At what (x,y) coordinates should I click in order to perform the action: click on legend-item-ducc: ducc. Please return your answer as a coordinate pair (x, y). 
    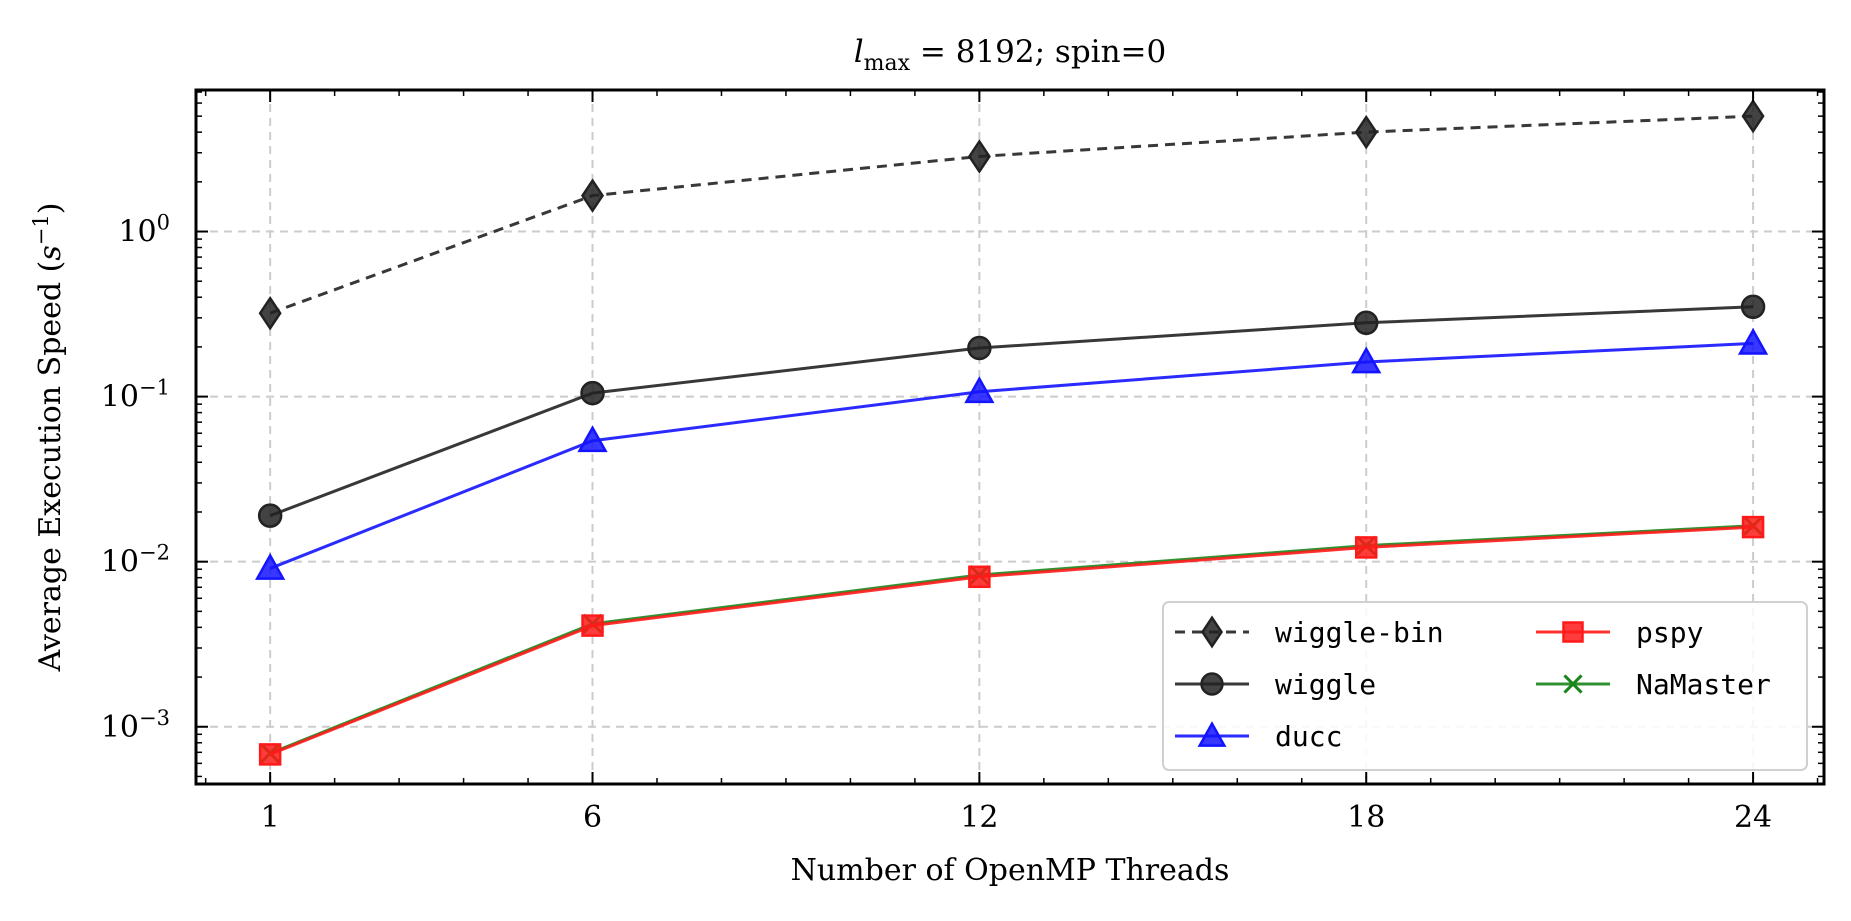
    Looking at the image, I should click on (1258, 736).